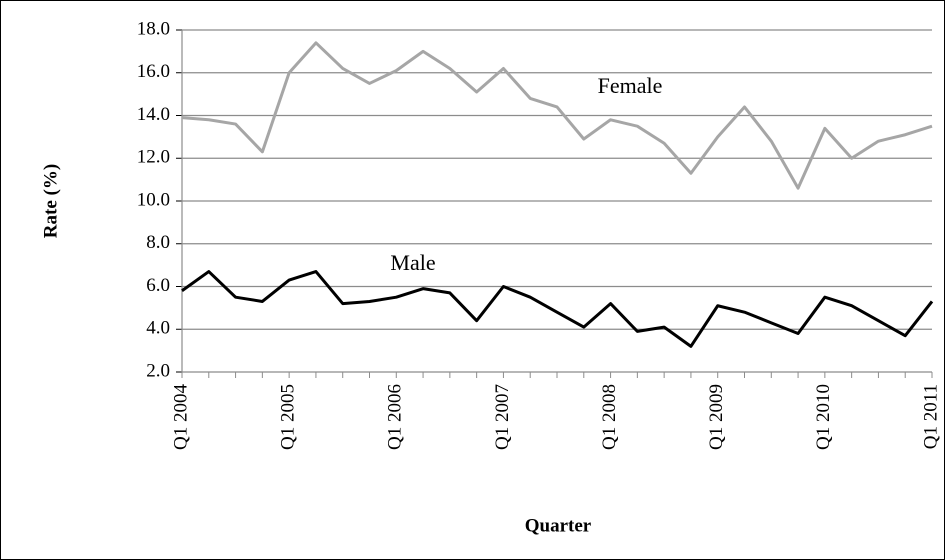 The height and width of the screenshot is (560, 945). Describe the element at coordinates (158, 285) in the screenshot. I see `y-tick-label: 6.0` at that location.